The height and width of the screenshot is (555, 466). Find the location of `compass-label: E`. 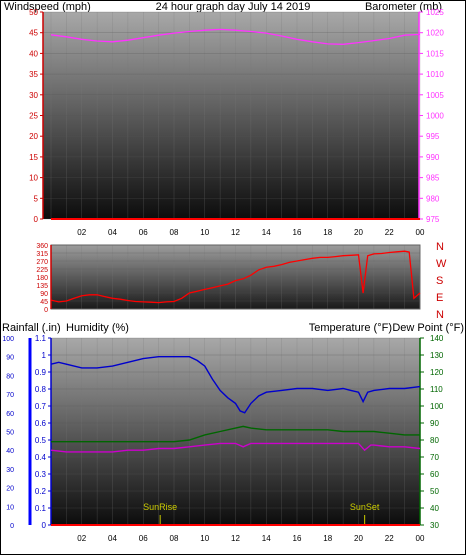

compass-label: E is located at coordinates (439, 298).